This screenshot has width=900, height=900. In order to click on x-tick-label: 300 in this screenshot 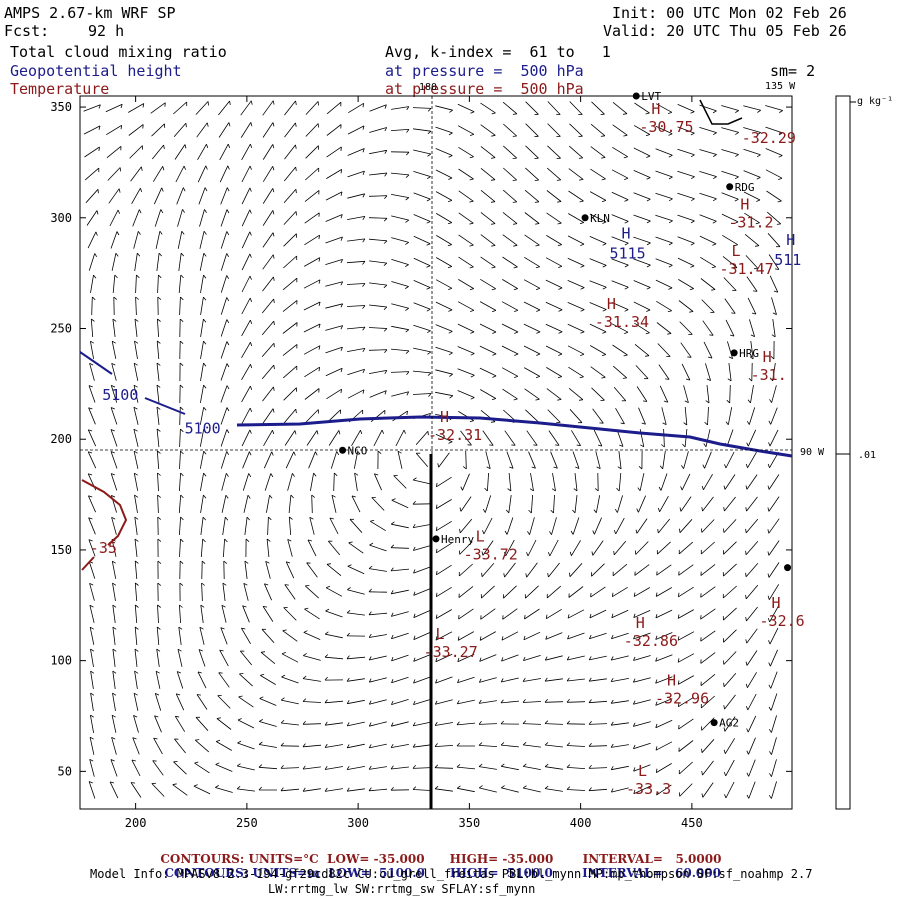, I will do `click(358, 823)`.